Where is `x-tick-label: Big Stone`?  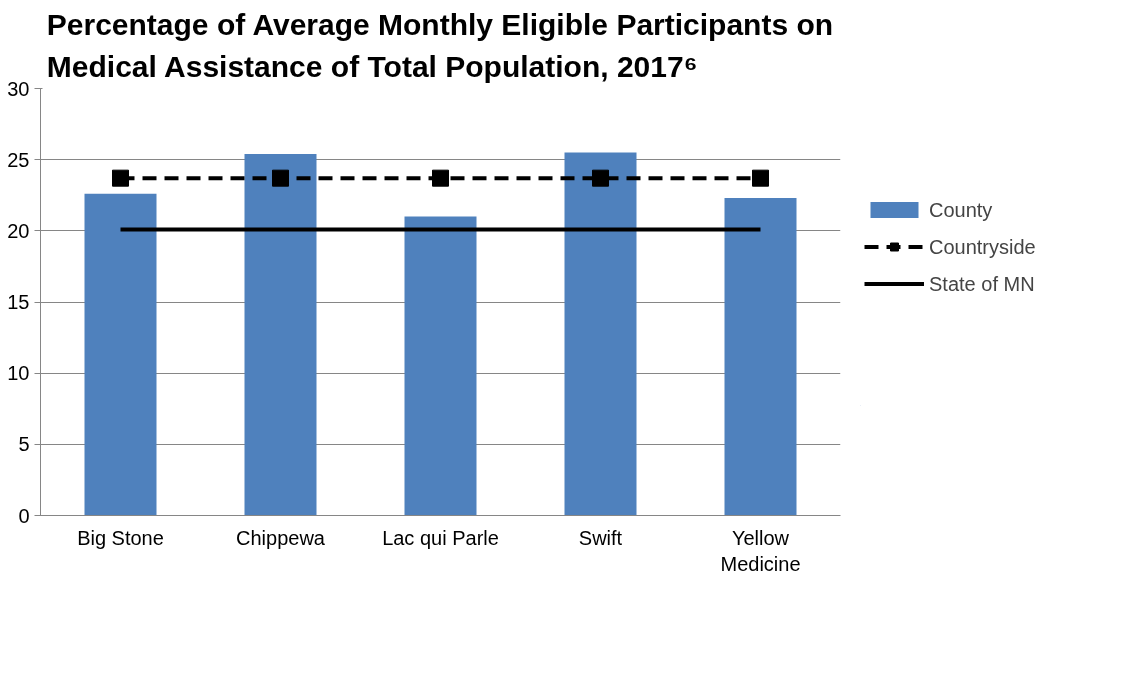
x-tick-label: Big Stone is located at coordinates (120, 537).